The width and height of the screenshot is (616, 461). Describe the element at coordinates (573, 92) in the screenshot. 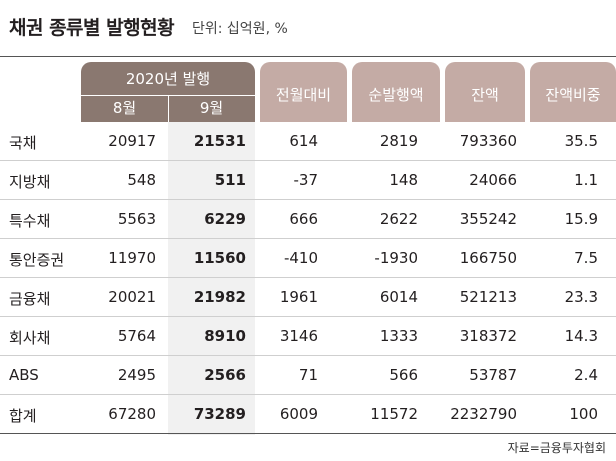

I see `header-share: 잔액비중` at that location.